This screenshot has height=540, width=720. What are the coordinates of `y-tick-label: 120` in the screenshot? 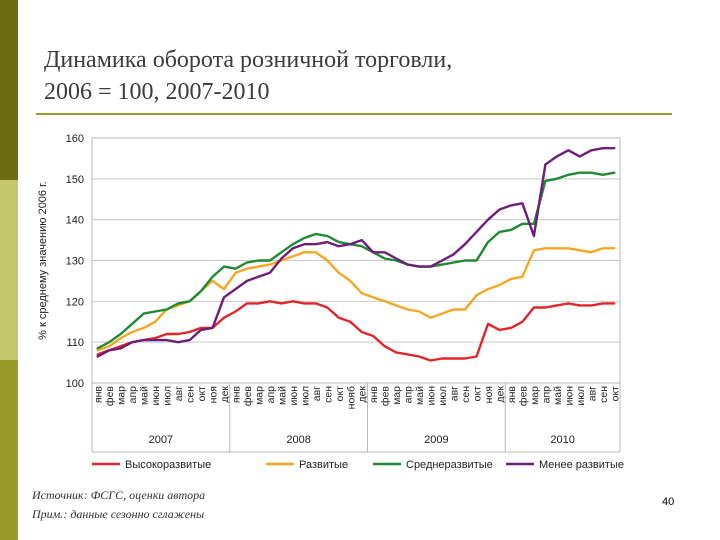 It's located at (75, 302).